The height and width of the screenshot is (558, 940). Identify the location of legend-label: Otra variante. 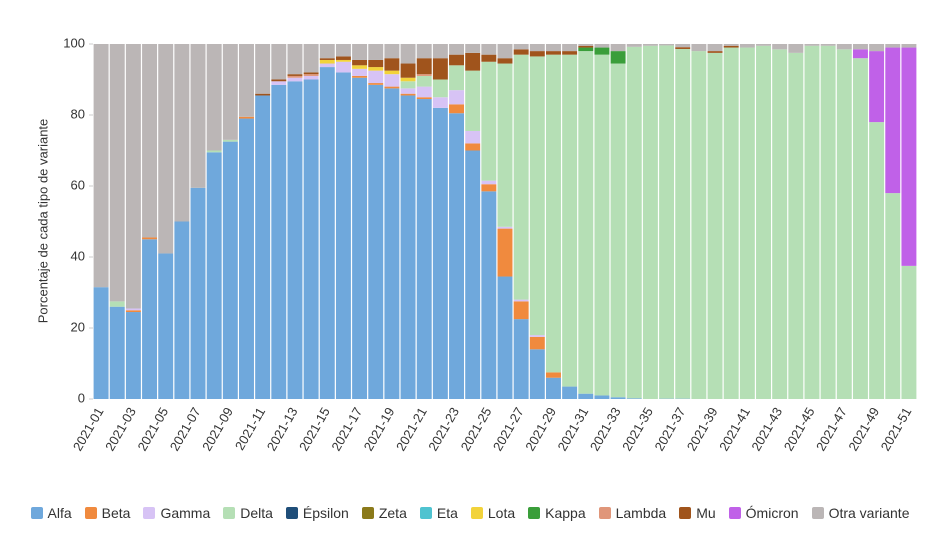
(869, 513).